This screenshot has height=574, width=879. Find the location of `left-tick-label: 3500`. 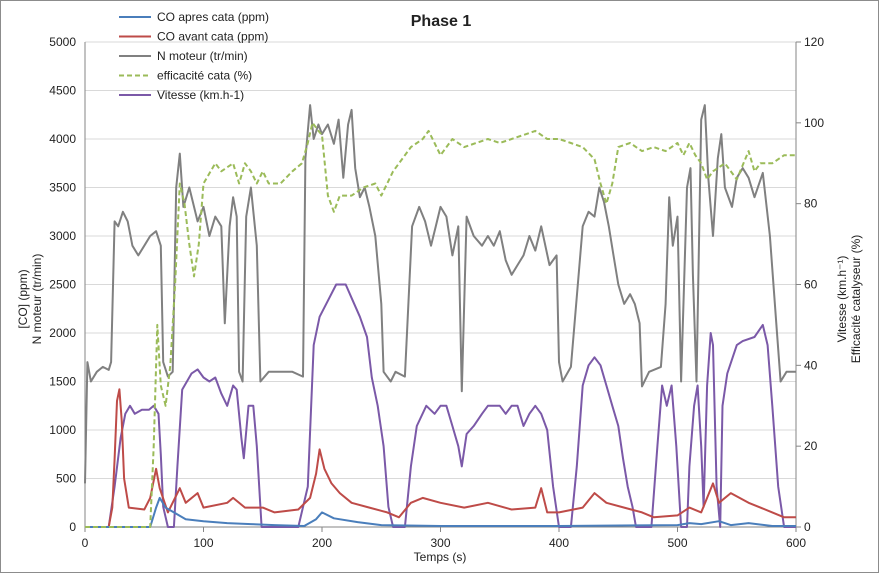

left-tick-label: 3500 is located at coordinates (62, 188).